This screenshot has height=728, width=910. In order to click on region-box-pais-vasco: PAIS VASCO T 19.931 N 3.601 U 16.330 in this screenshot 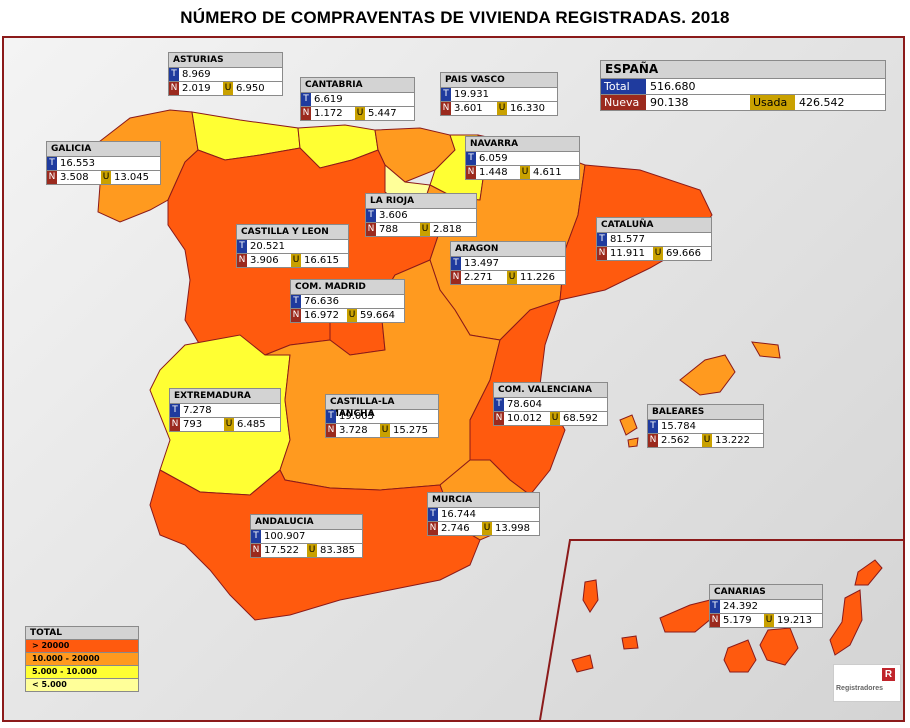, I will do `click(499, 94)`.